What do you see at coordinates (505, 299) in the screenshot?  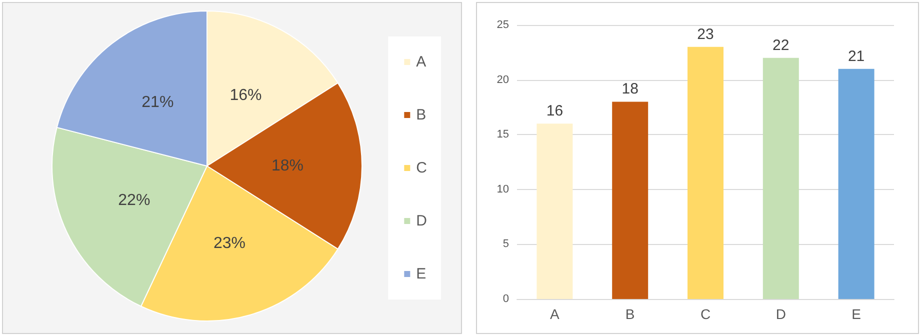 I see `y-tick-label: 0` at bounding box center [505, 299].